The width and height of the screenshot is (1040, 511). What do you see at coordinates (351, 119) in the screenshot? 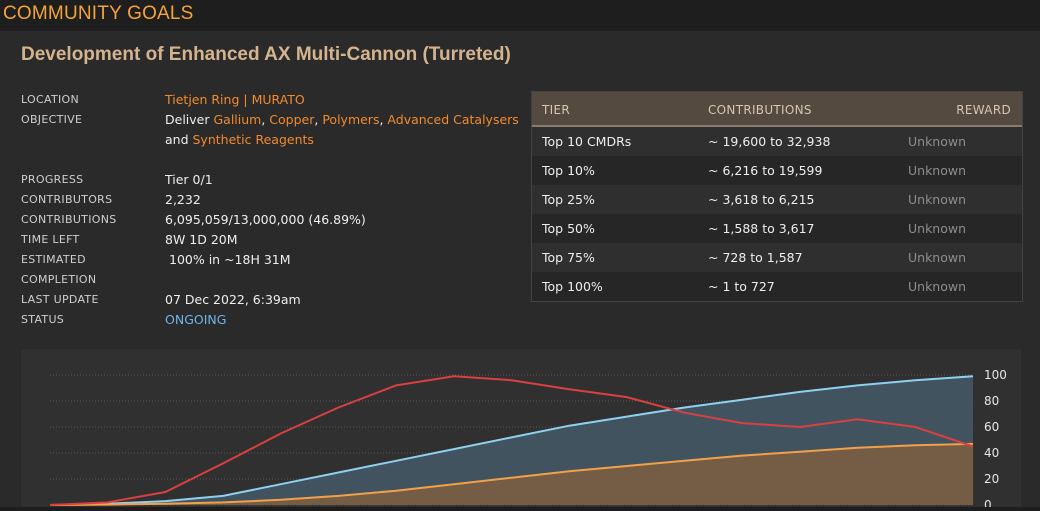
I see `commodity-link-polymers: Polymers` at bounding box center [351, 119].